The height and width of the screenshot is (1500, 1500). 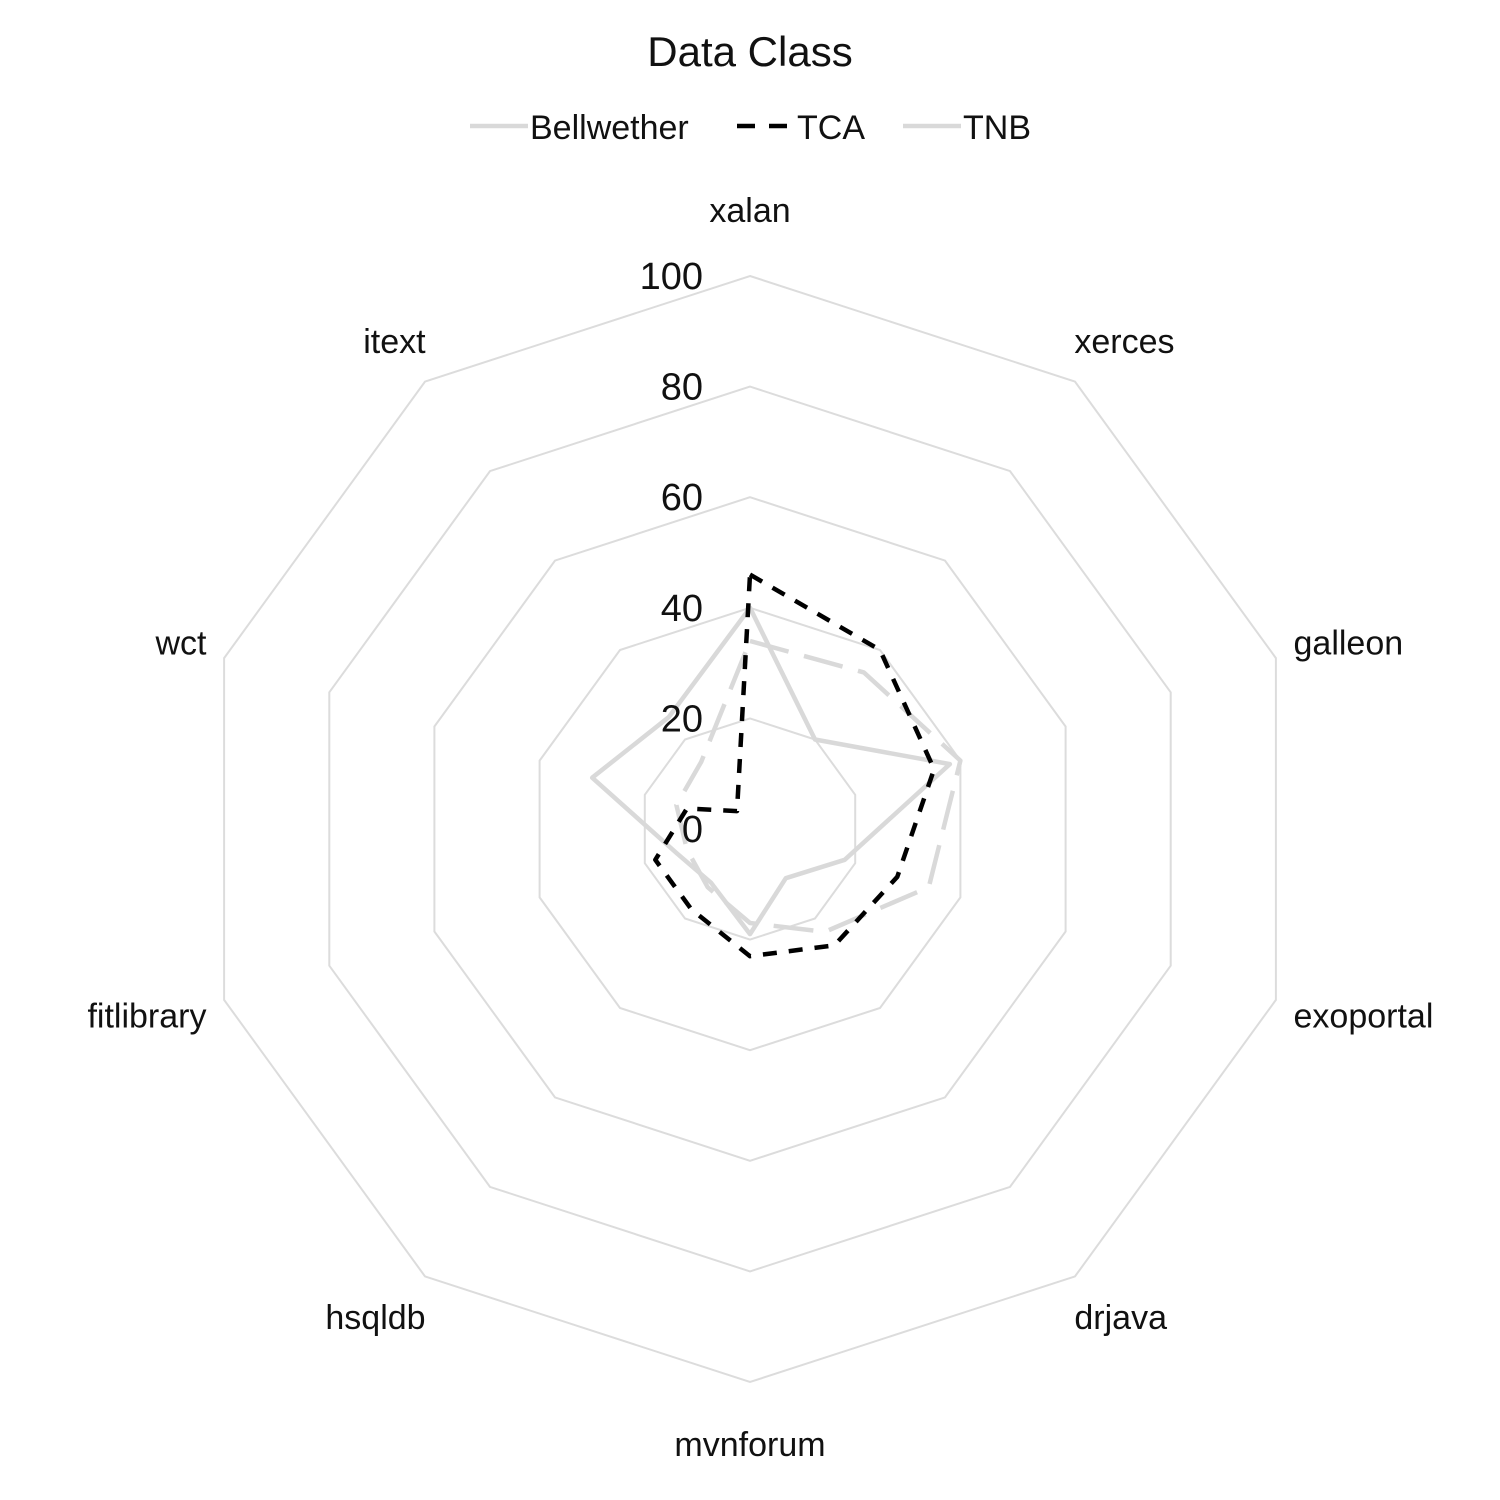 I want to click on series-tca, so click(x=795, y=765).